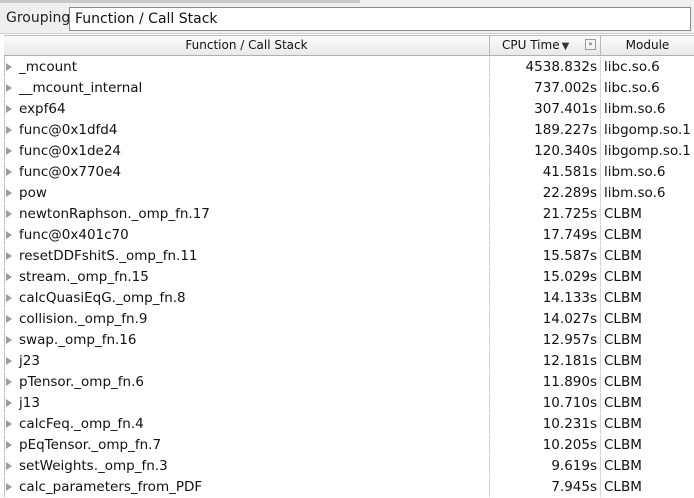 The width and height of the screenshot is (694, 498). I want to click on cpu-time-cell: 14.133s, so click(545, 298).